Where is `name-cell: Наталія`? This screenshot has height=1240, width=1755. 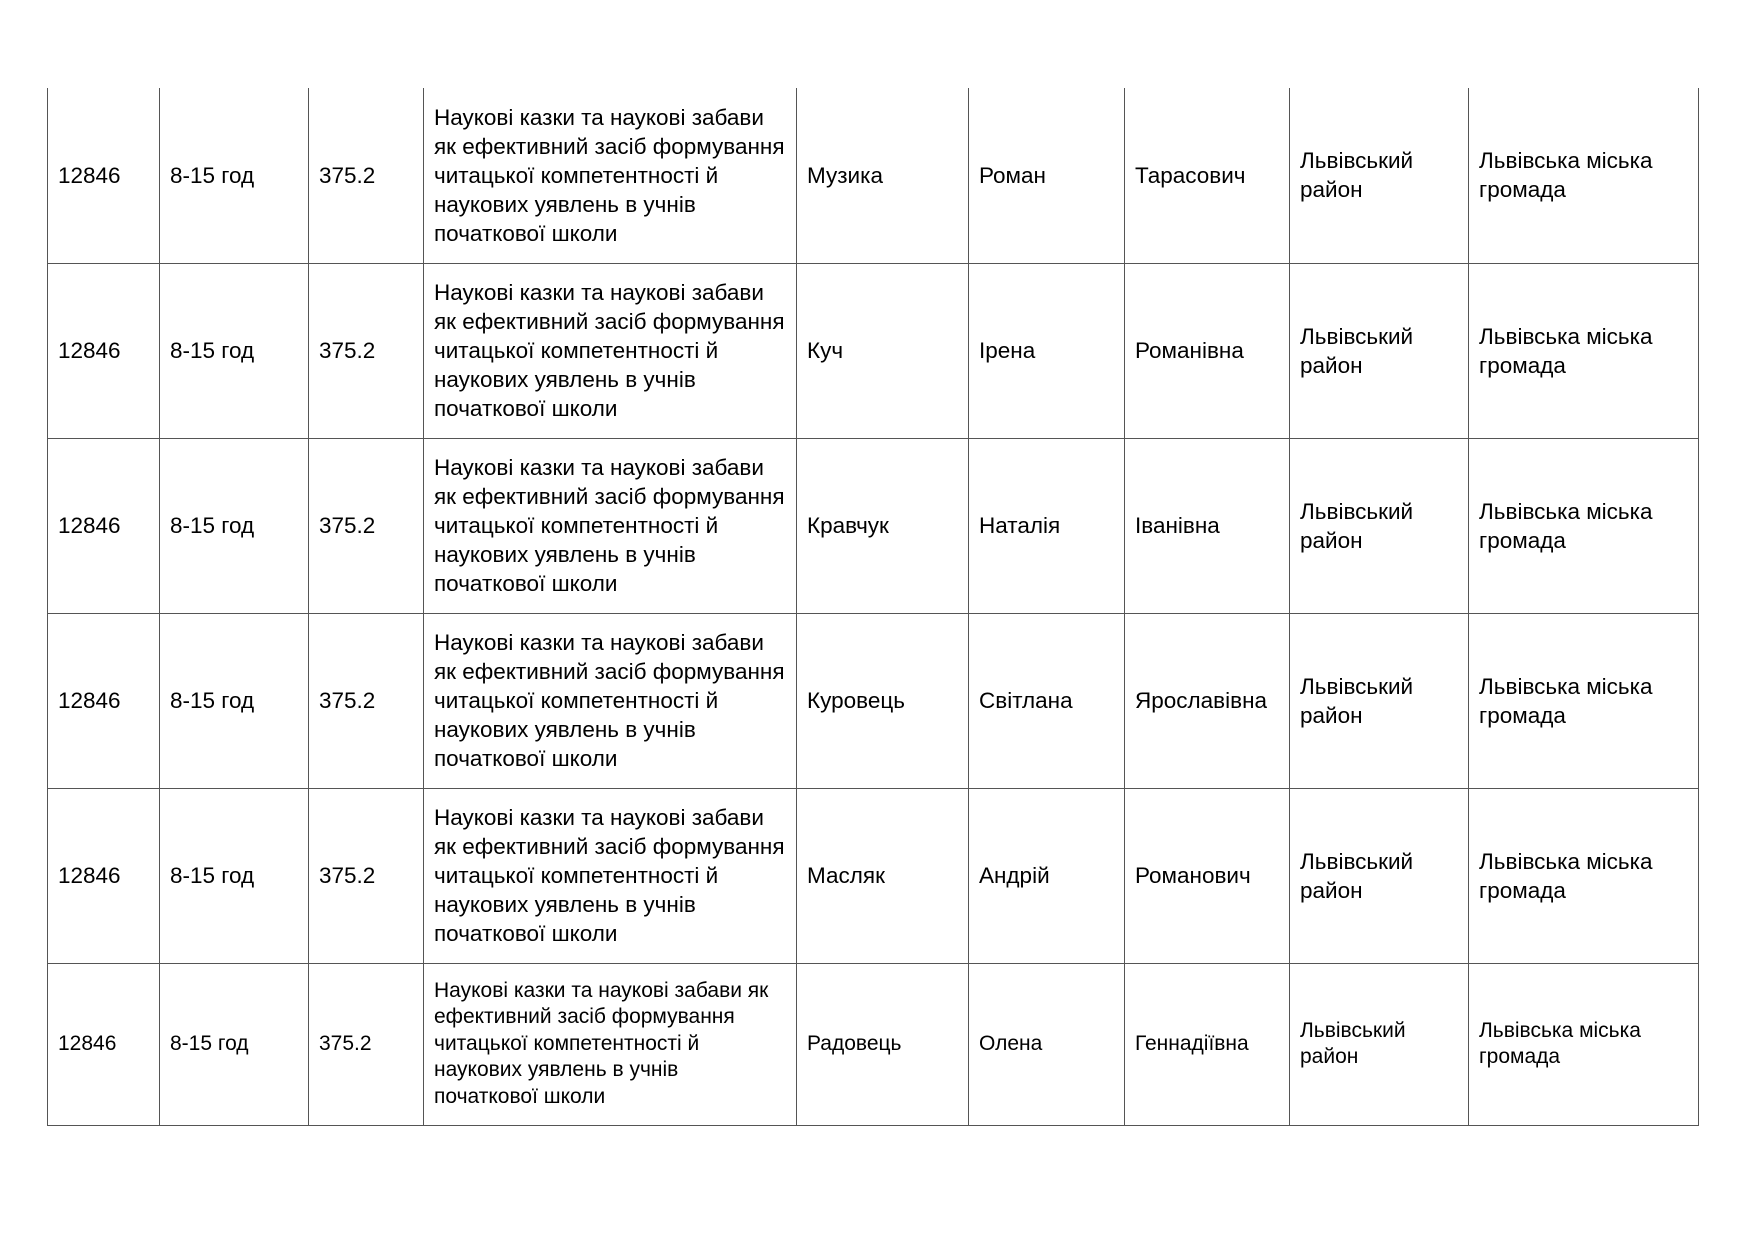
name-cell: Наталія is located at coordinates (1046, 525).